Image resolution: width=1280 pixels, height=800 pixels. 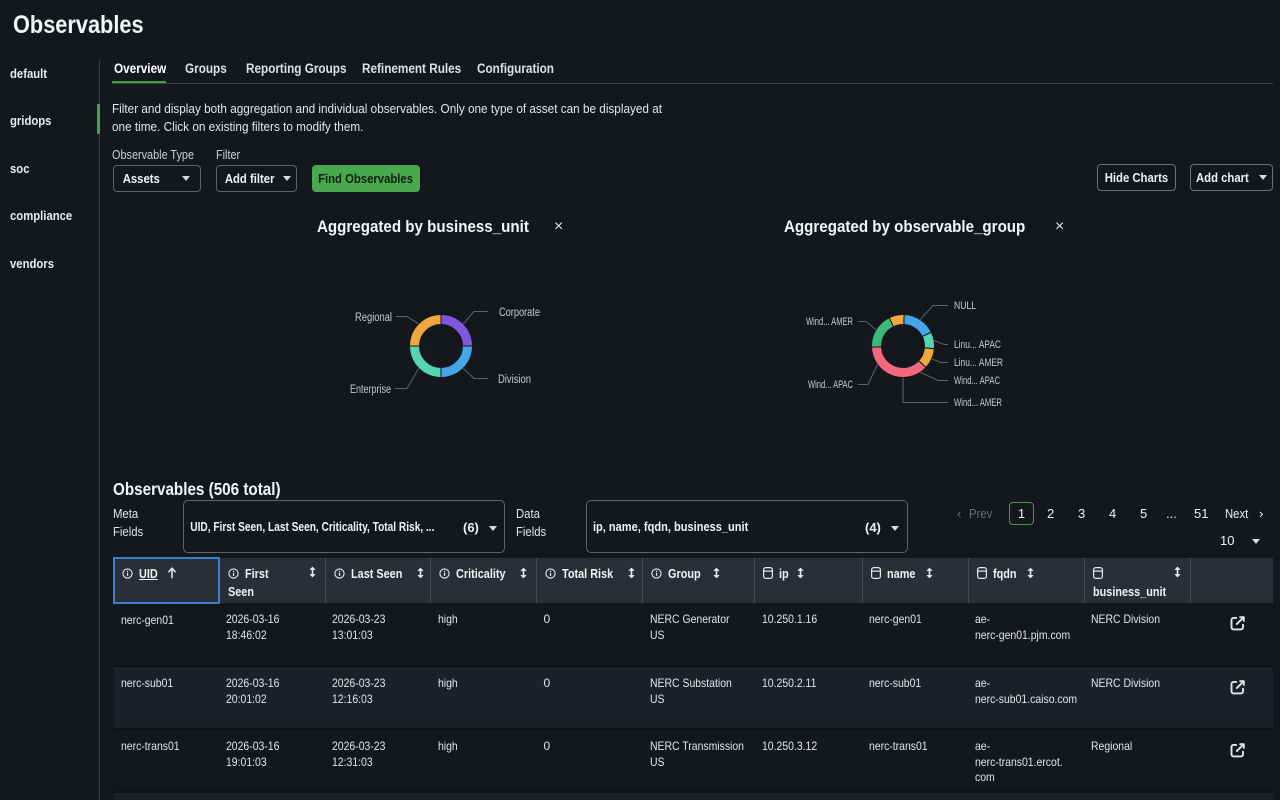 I want to click on svg-text: Enterprise, so click(x=370, y=390).